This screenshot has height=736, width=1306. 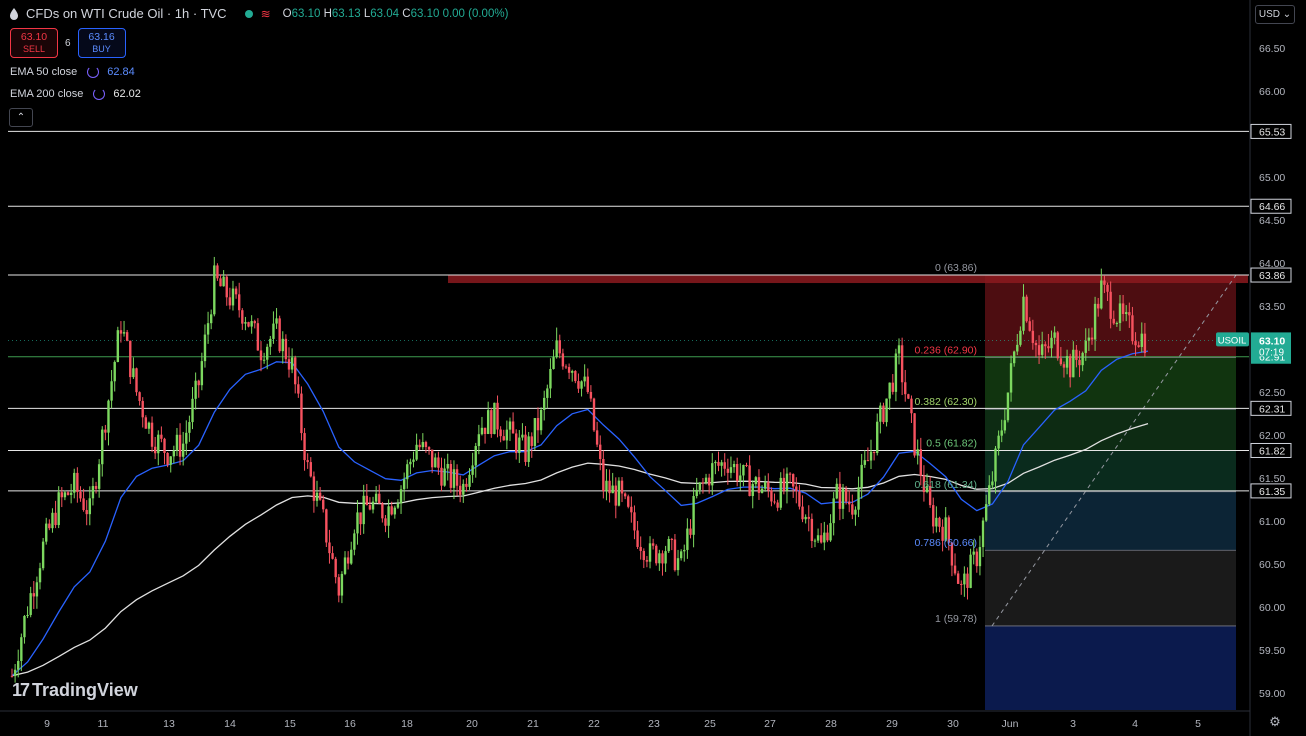 I want to click on indicator-ema200: EMA 200 close 62.02, so click(x=75, y=94).